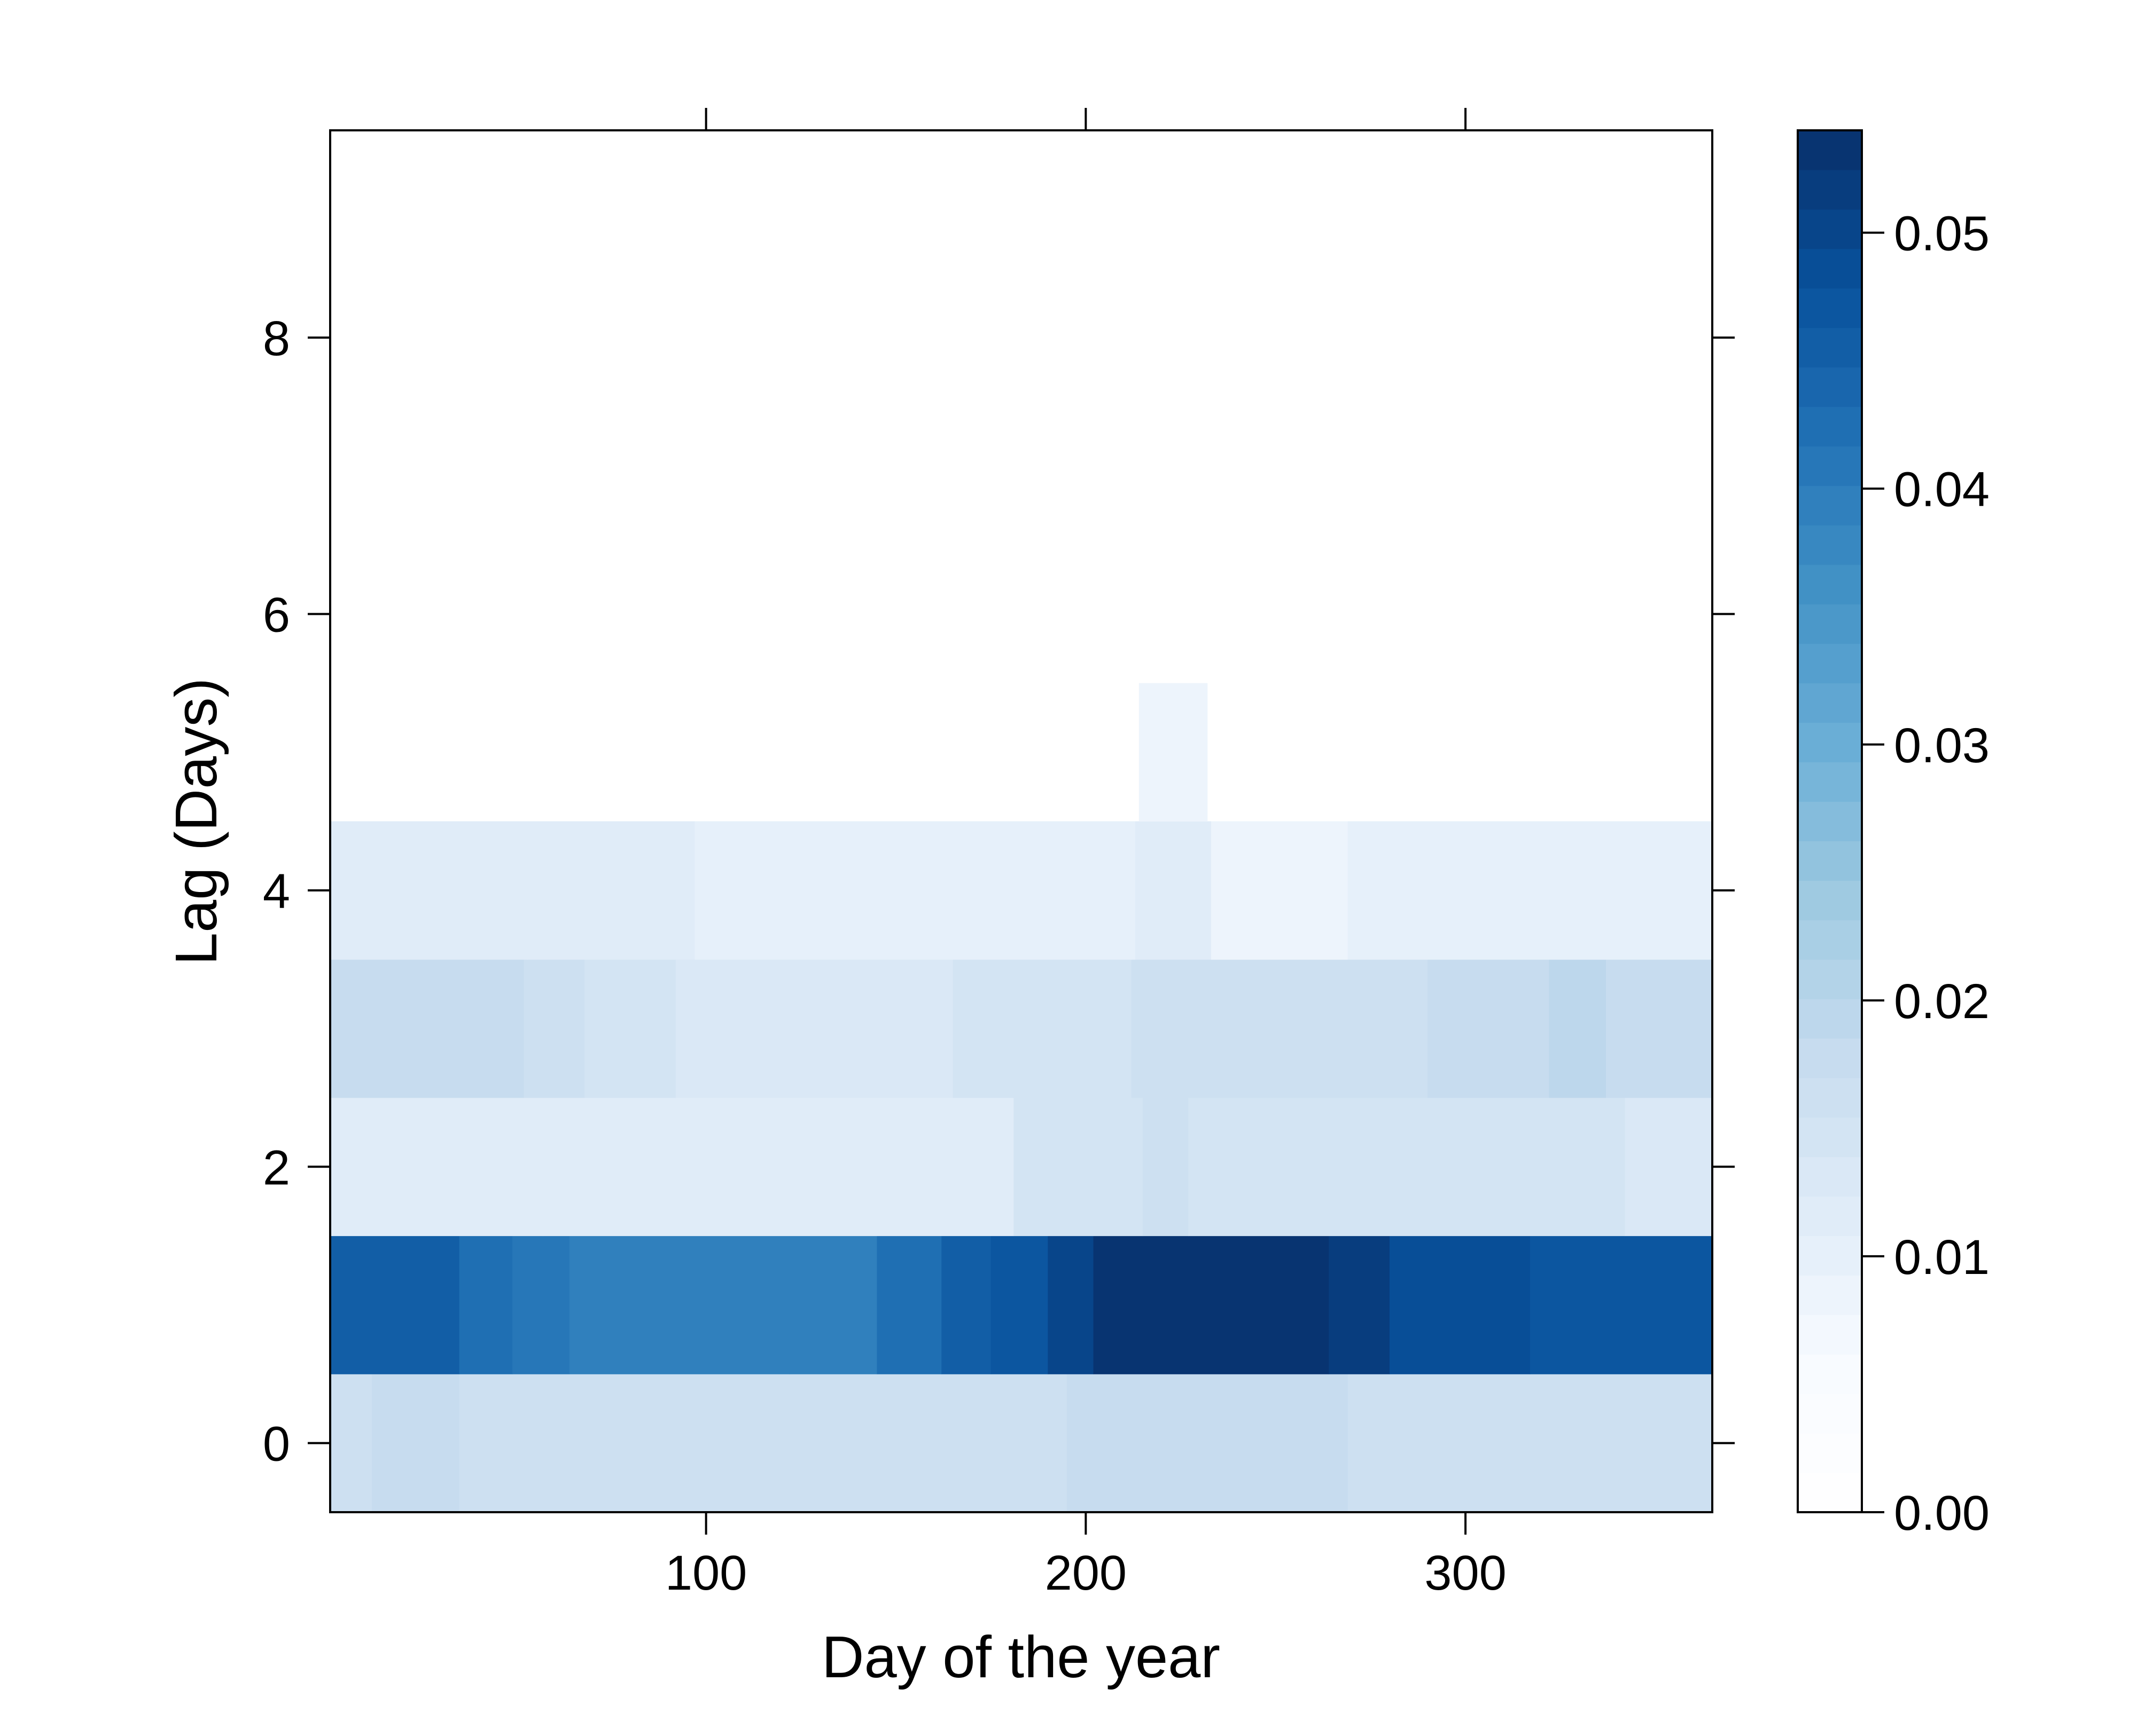 The image size is (2137, 1736). What do you see at coordinates (276, 339) in the screenshot?
I see `y-tick-label: 8` at bounding box center [276, 339].